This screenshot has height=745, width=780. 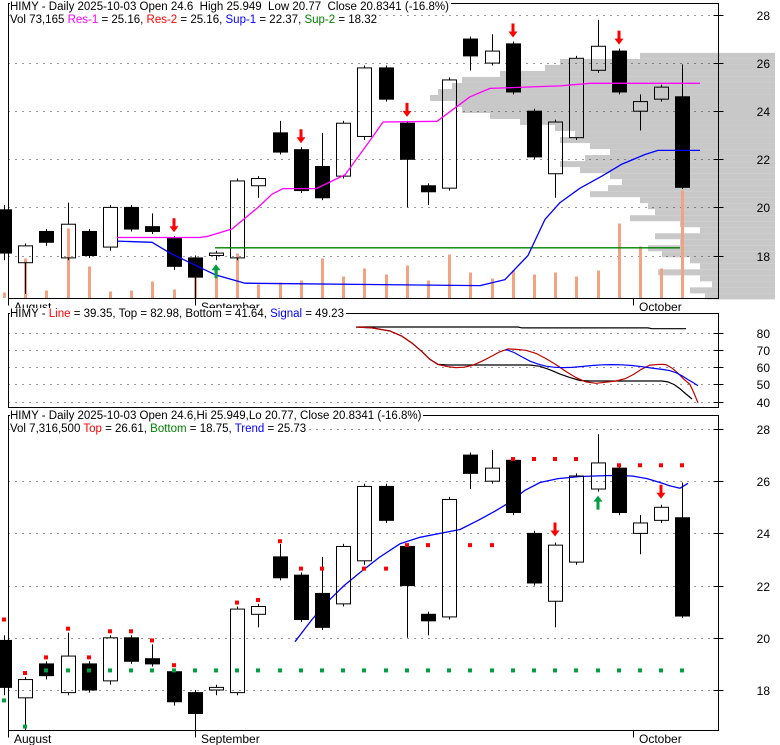 What do you see at coordinates (408, 218) in the screenshot?
I see `sup1-line` at bounding box center [408, 218].